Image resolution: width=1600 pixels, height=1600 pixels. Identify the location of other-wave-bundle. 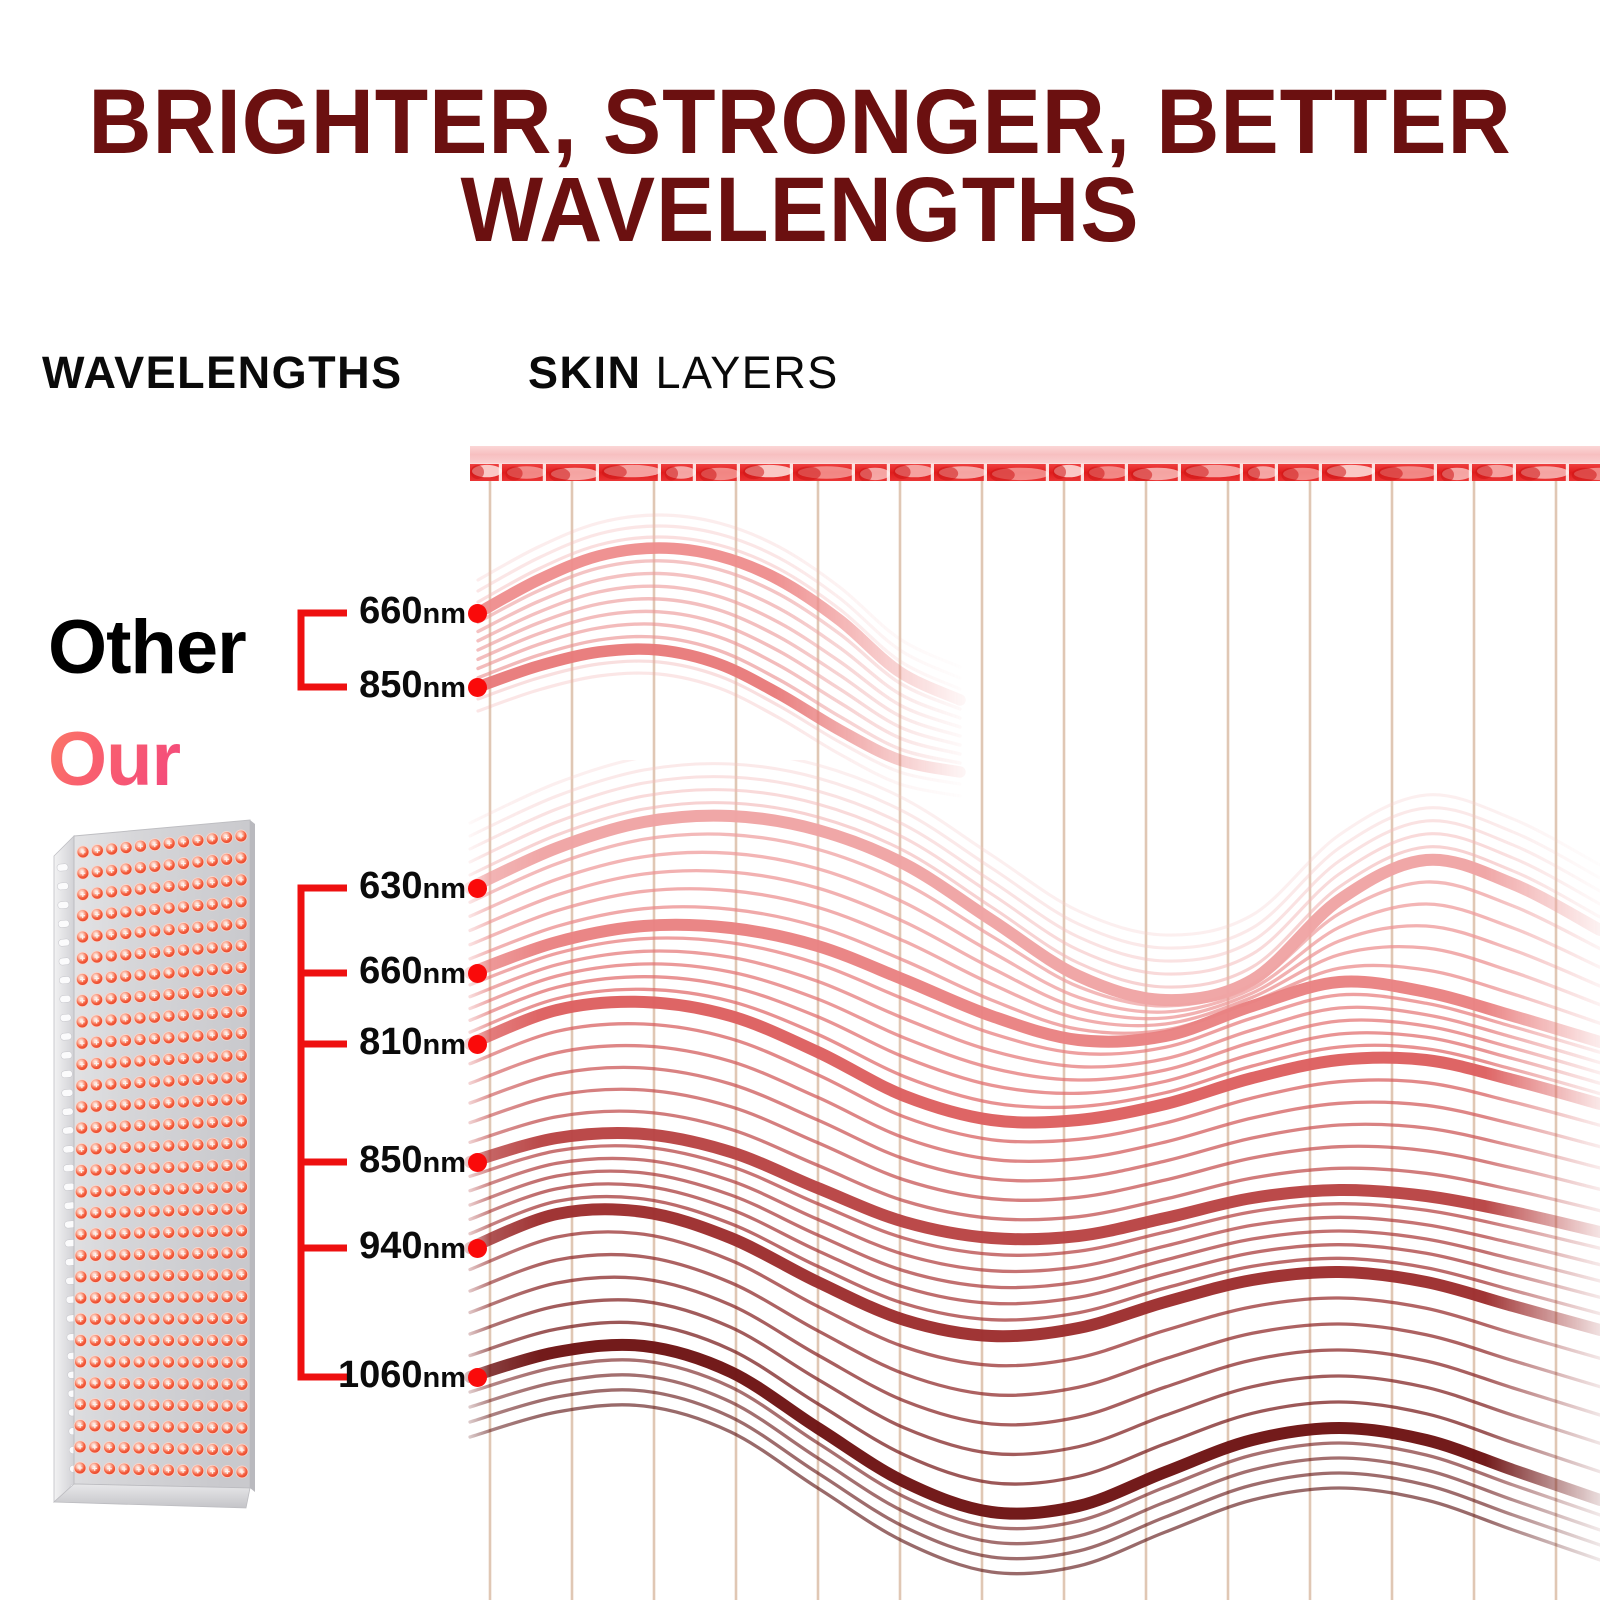
(719, 655).